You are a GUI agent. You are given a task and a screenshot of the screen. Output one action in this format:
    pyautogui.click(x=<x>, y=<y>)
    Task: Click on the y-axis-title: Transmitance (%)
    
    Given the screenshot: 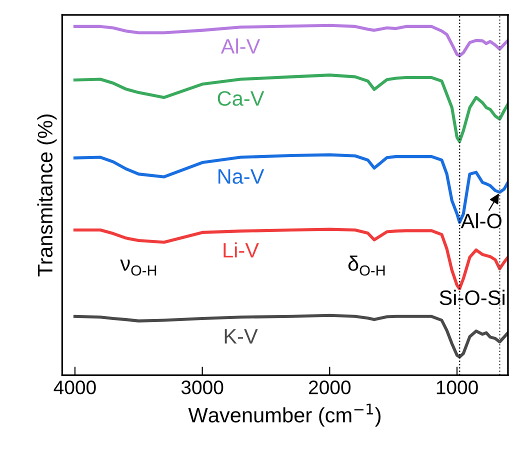 What is the action you would take?
    pyautogui.click(x=47, y=195)
    